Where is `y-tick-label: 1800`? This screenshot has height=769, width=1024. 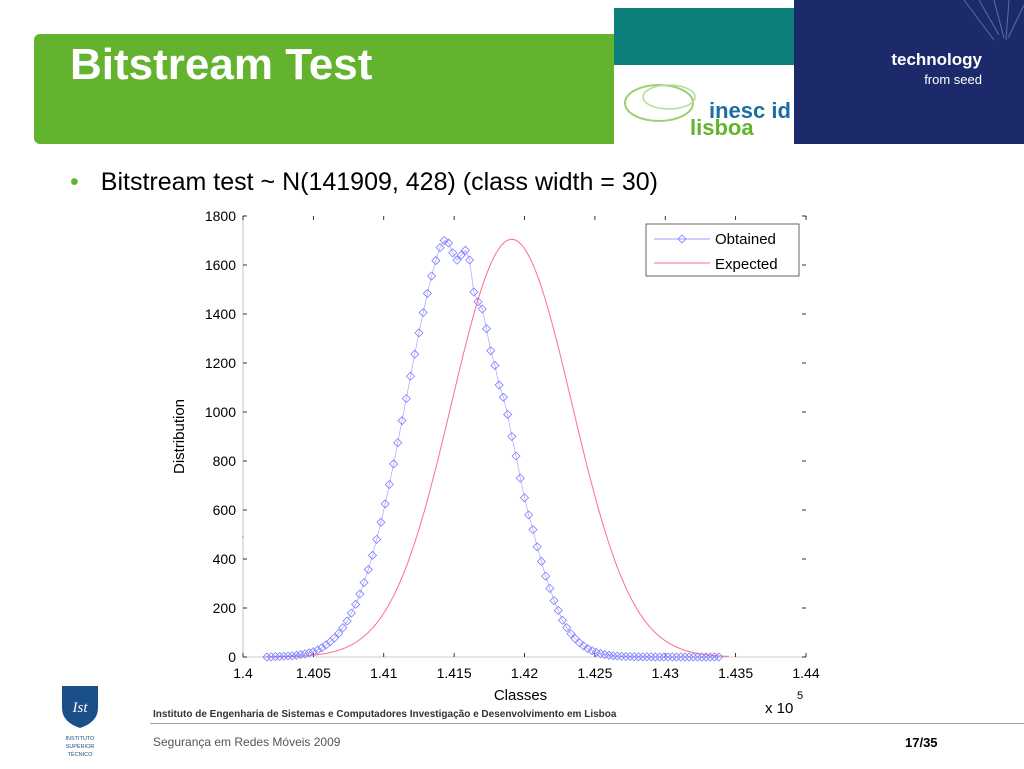
y-tick-label: 1800 is located at coordinates (220, 216).